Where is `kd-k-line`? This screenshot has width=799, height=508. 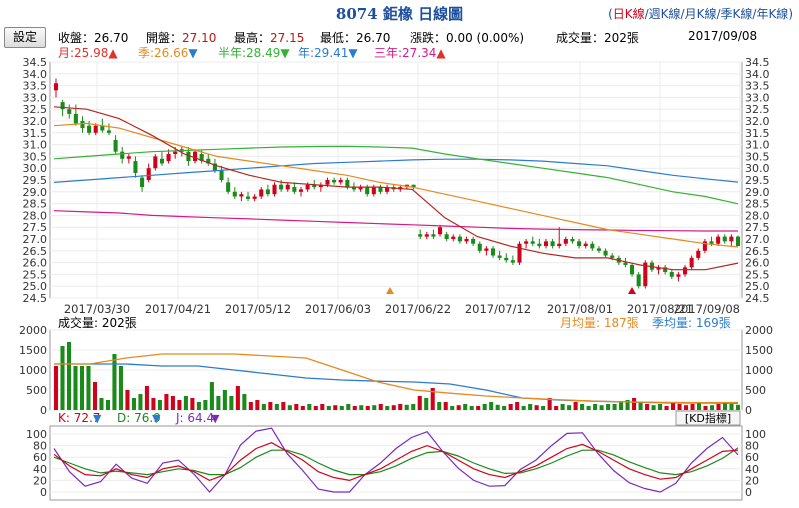
kd-k-line is located at coordinates (396, 462).